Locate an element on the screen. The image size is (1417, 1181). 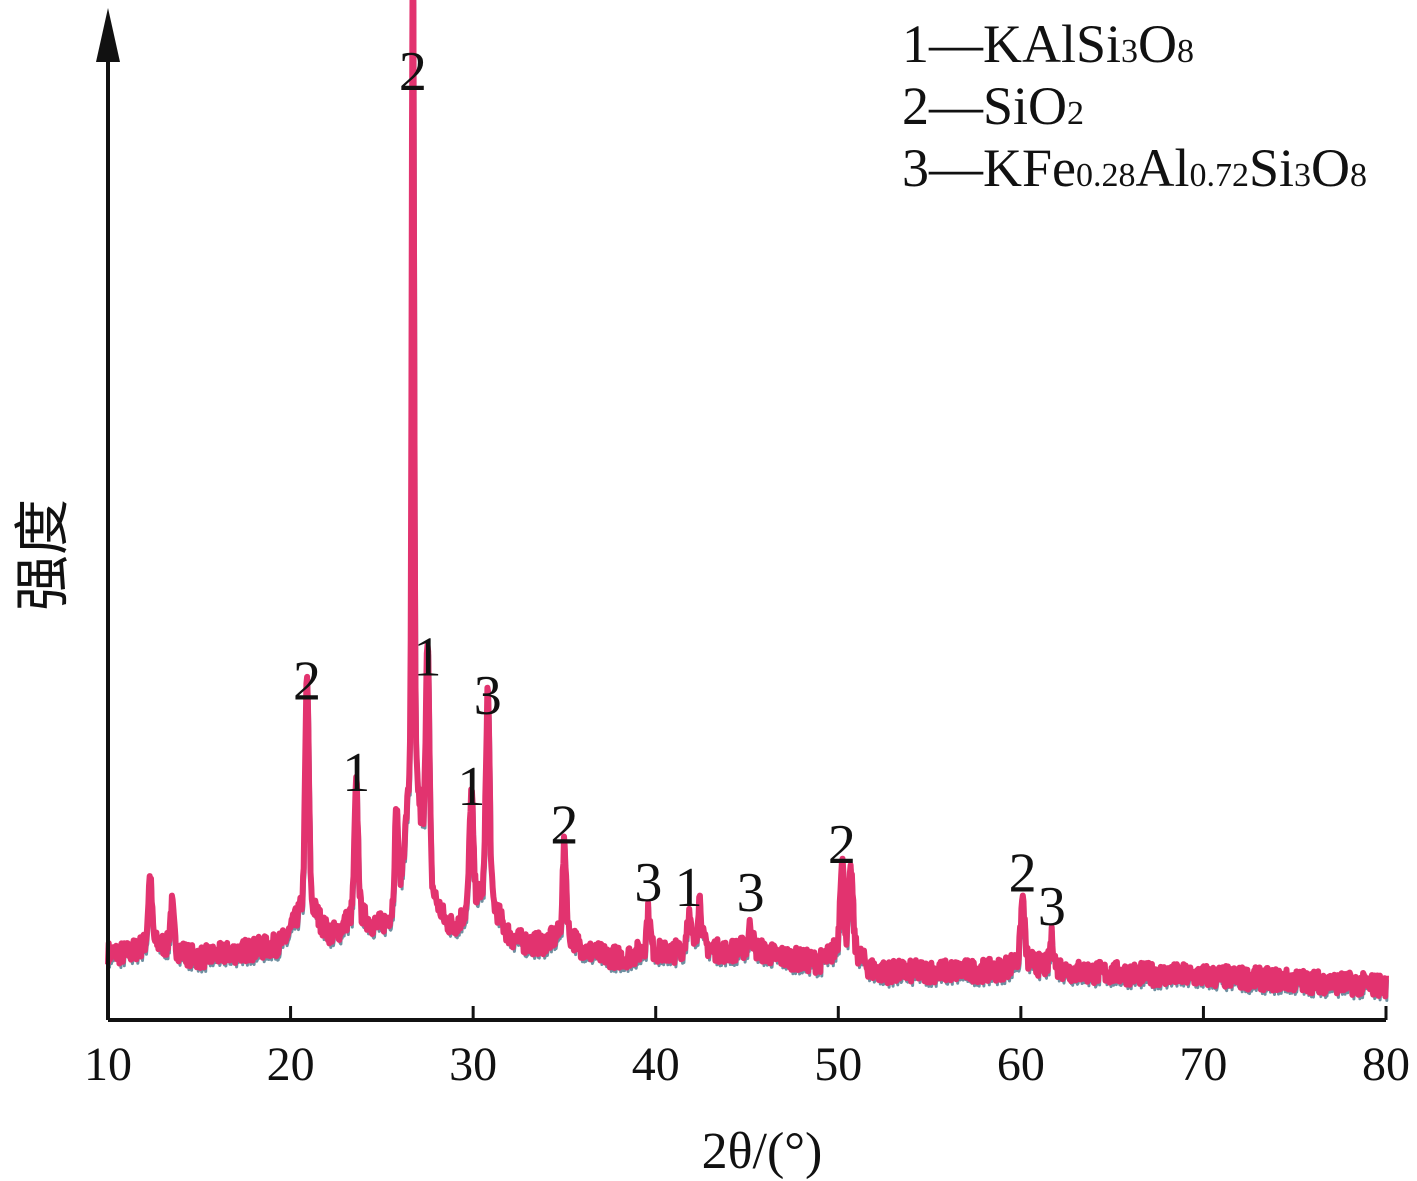
legend-text-part: Al is located at coordinates (1163, 168).